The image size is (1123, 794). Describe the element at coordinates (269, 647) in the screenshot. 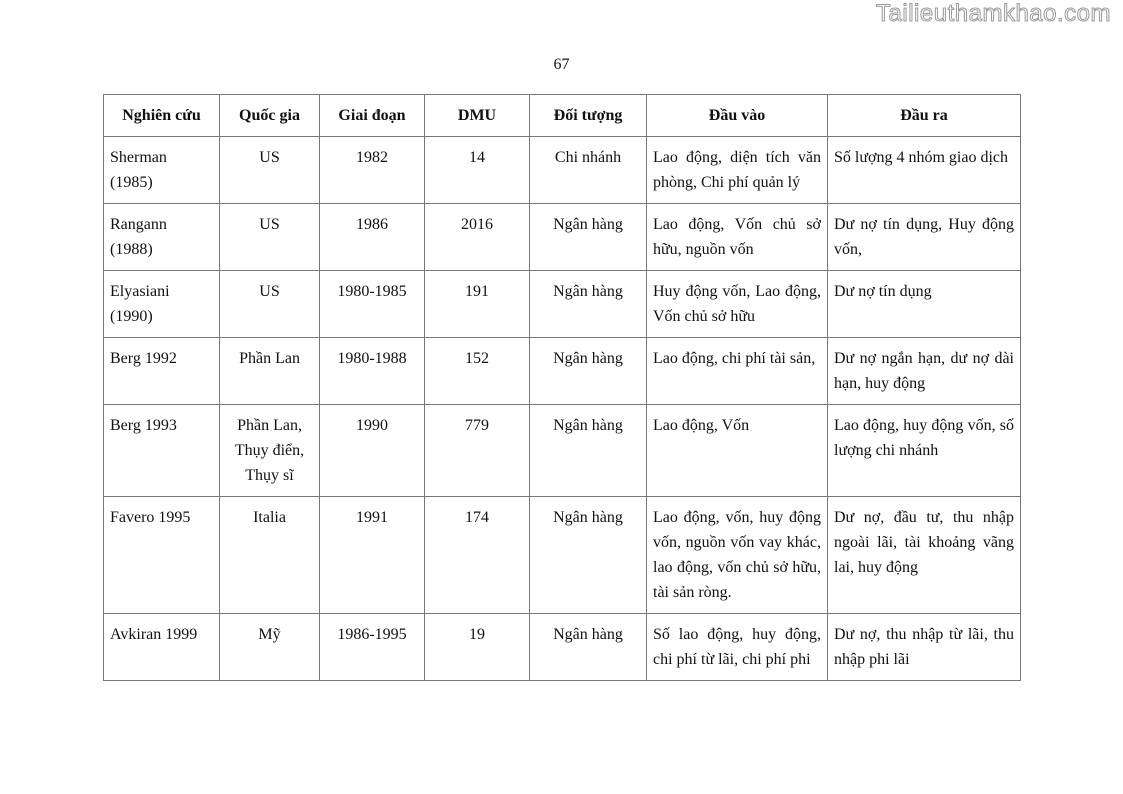

I see `table-cell: Mỹ` at that location.